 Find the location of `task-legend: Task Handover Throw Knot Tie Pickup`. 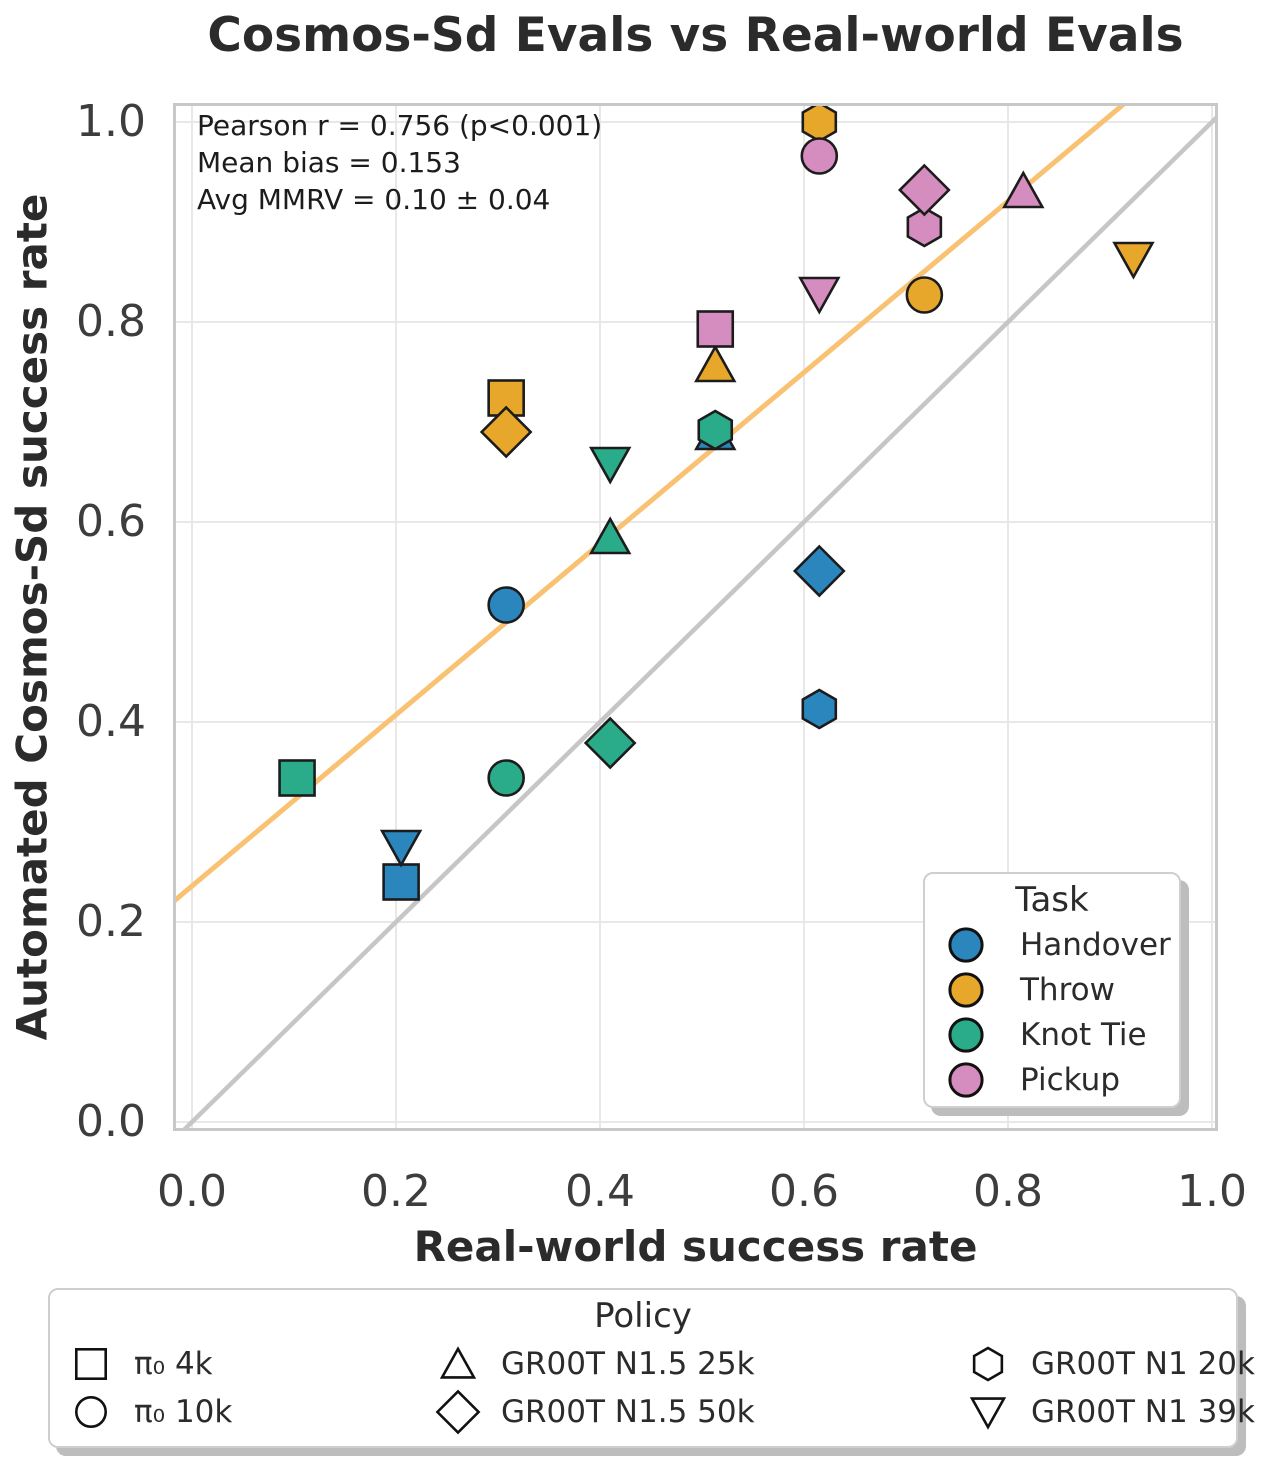

task-legend: Task Handover Throw Knot Tie Pickup is located at coordinates (1052, 990).